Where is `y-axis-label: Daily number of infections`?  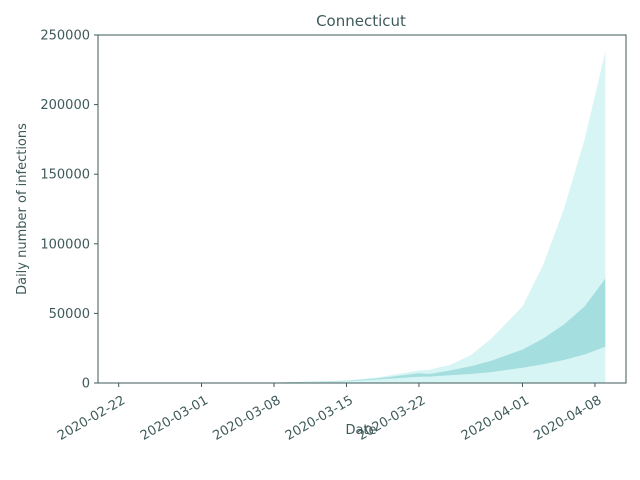
y-axis-label: Daily number of infections is located at coordinates (22, 209).